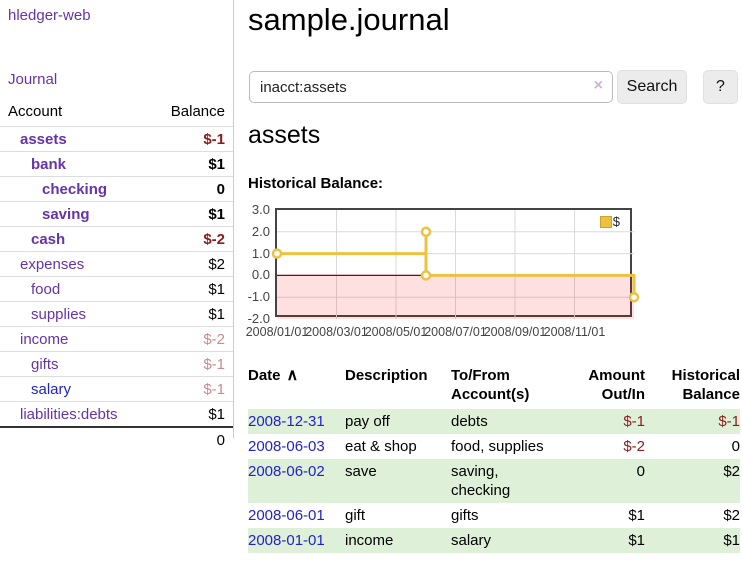  I want to click on account-row-expenses: expenses $2, so click(116, 264).